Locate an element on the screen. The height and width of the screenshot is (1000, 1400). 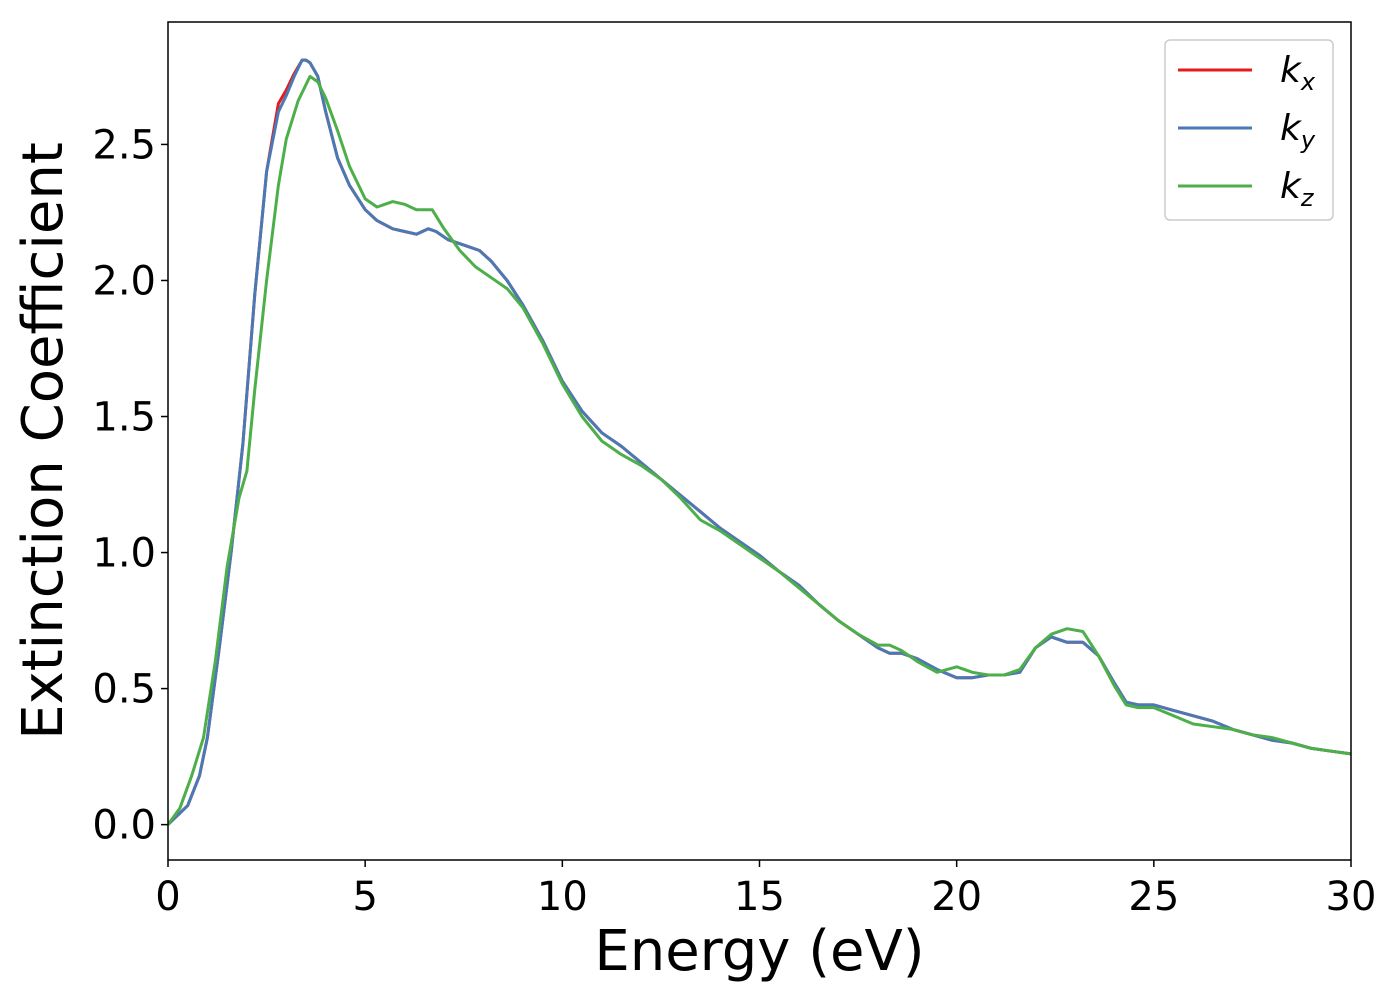
legend-label: kx is located at coordinates (1298, 73).